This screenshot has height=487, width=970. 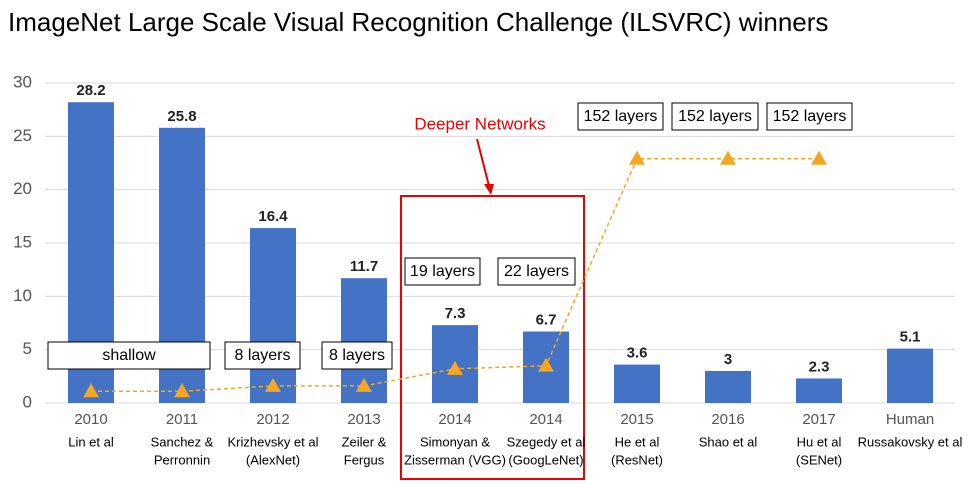 I want to click on value-label: 3.6, so click(x=637, y=353).